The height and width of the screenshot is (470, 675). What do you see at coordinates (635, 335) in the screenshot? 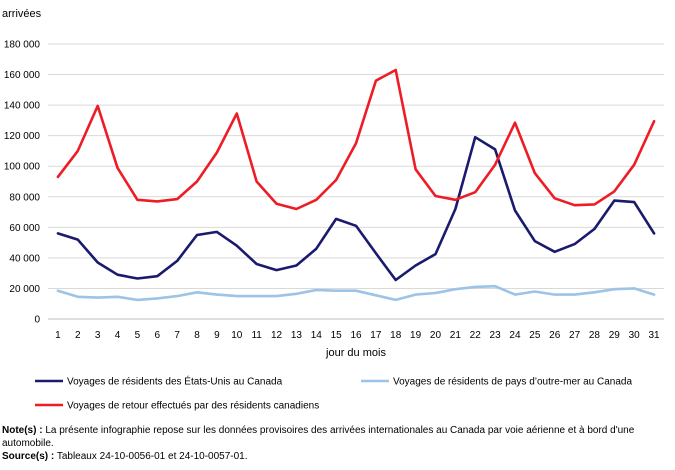
I see `x-tick-label: 30` at bounding box center [635, 335].